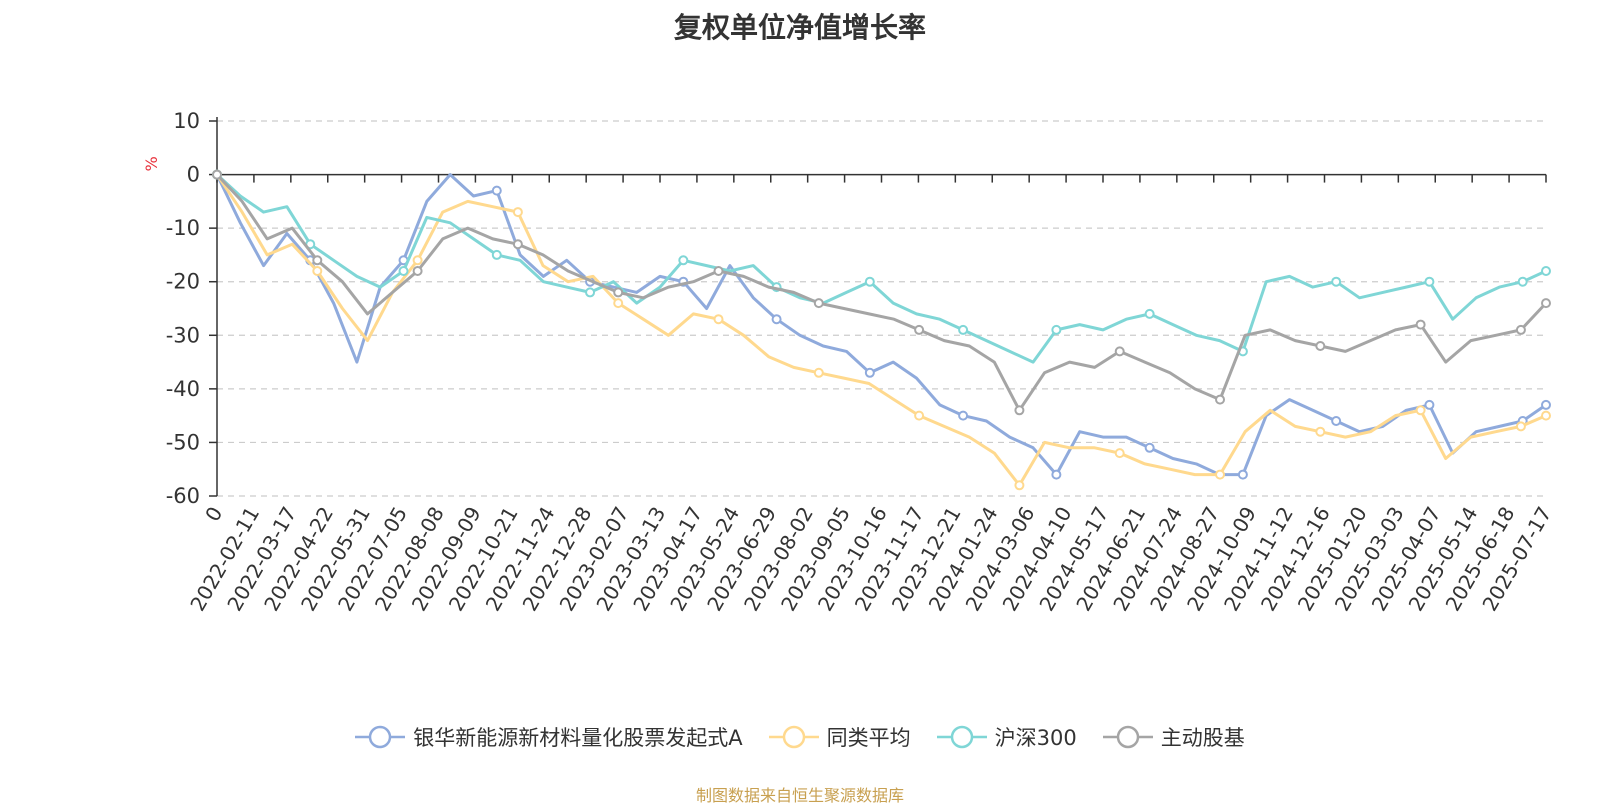  What do you see at coordinates (183, 282) in the screenshot?
I see `y-tick-label: -20` at bounding box center [183, 282].